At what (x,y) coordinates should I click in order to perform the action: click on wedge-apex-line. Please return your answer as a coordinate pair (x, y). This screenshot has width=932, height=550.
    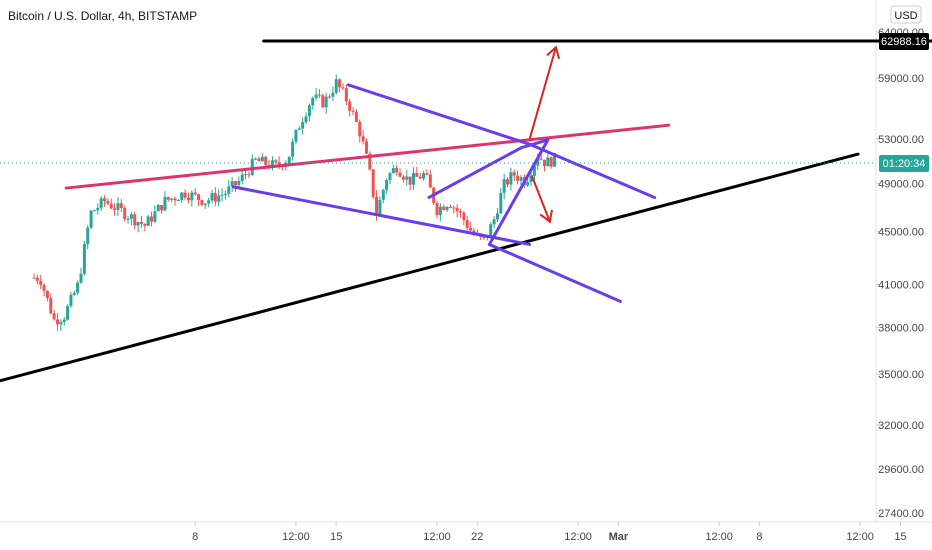
    Looking at the image, I should click on (535, 144).